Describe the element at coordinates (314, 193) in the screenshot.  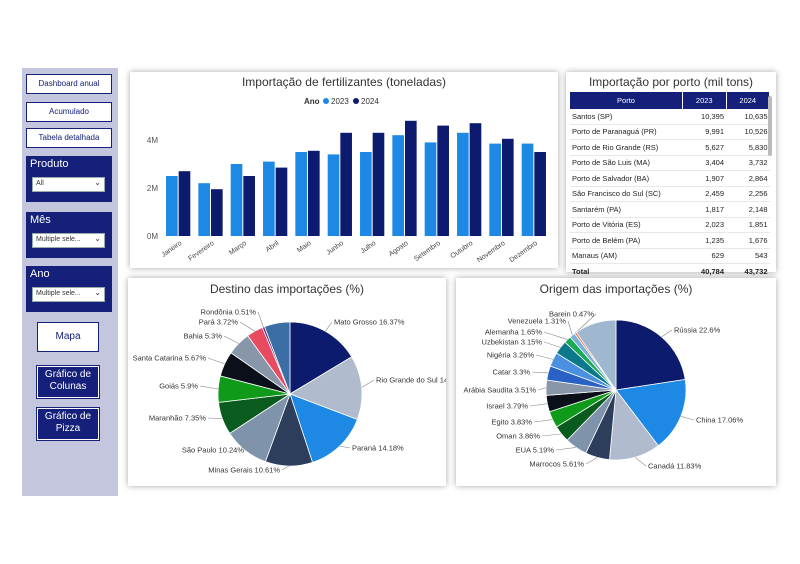
I see `bar-2024-Maio` at that location.